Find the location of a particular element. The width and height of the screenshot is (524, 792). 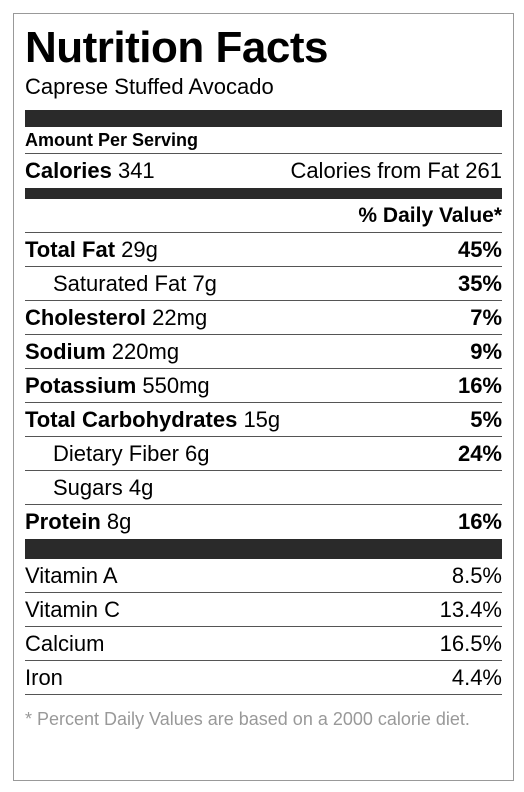

nutrient-row-protein: Protein 8g 16% is located at coordinates (263, 522).